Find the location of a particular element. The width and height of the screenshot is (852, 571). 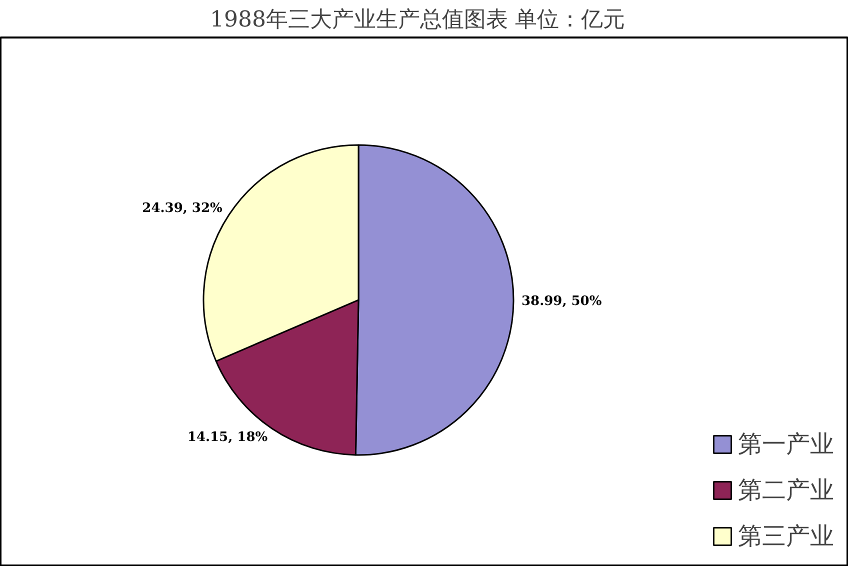

legend-label: 第二产业 is located at coordinates (786, 490).